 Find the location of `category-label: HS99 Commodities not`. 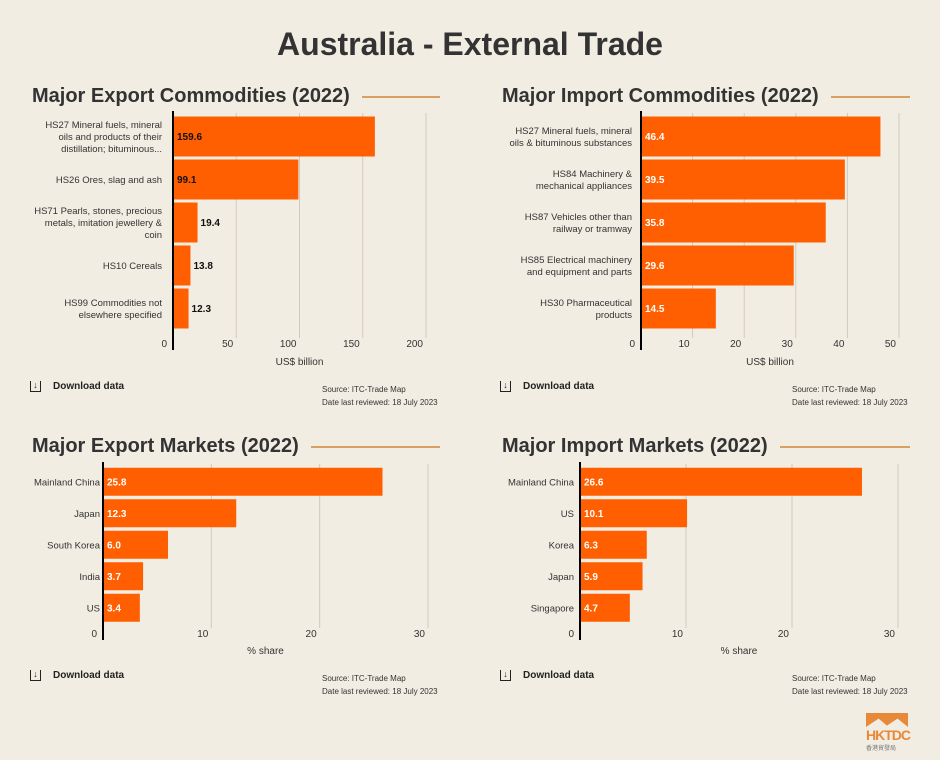

category-label: HS99 Commodities not is located at coordinates (113, 303).